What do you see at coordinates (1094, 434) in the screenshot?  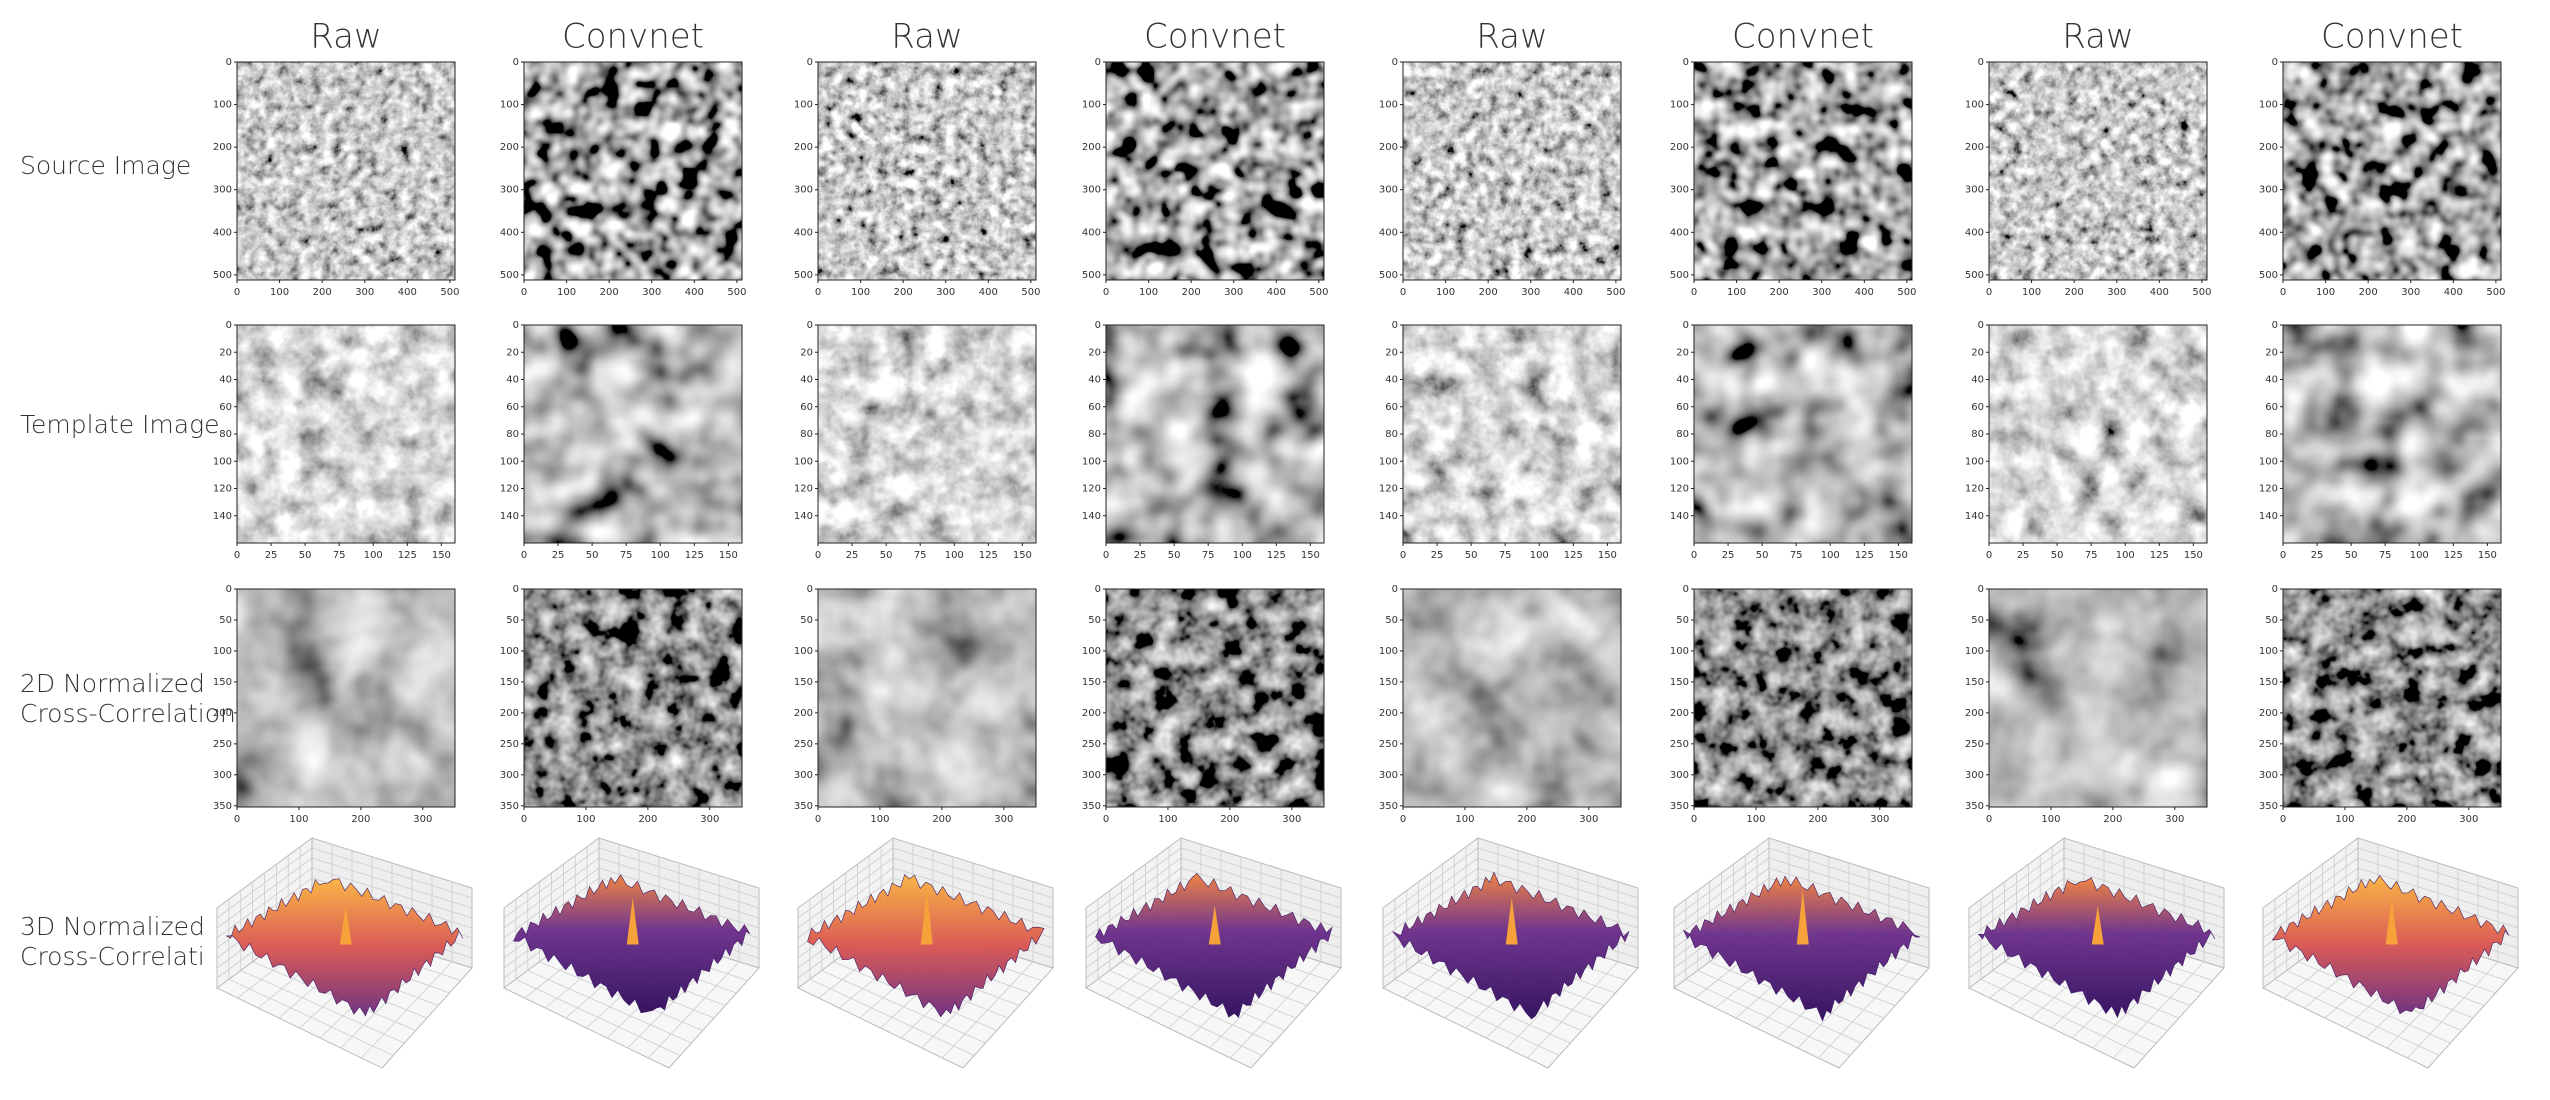 I see `y-tick-label: 80` at bounding box center [1094, 434].